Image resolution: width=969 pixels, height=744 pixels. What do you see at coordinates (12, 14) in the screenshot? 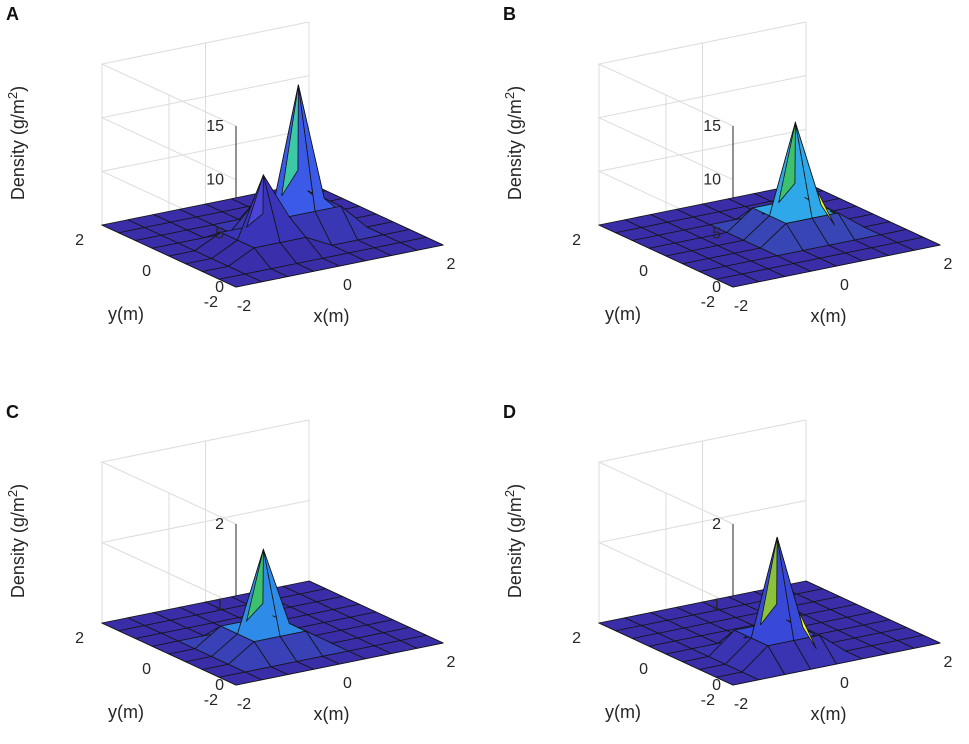
I see `panel-label: A` at bounding box center [12, 14].